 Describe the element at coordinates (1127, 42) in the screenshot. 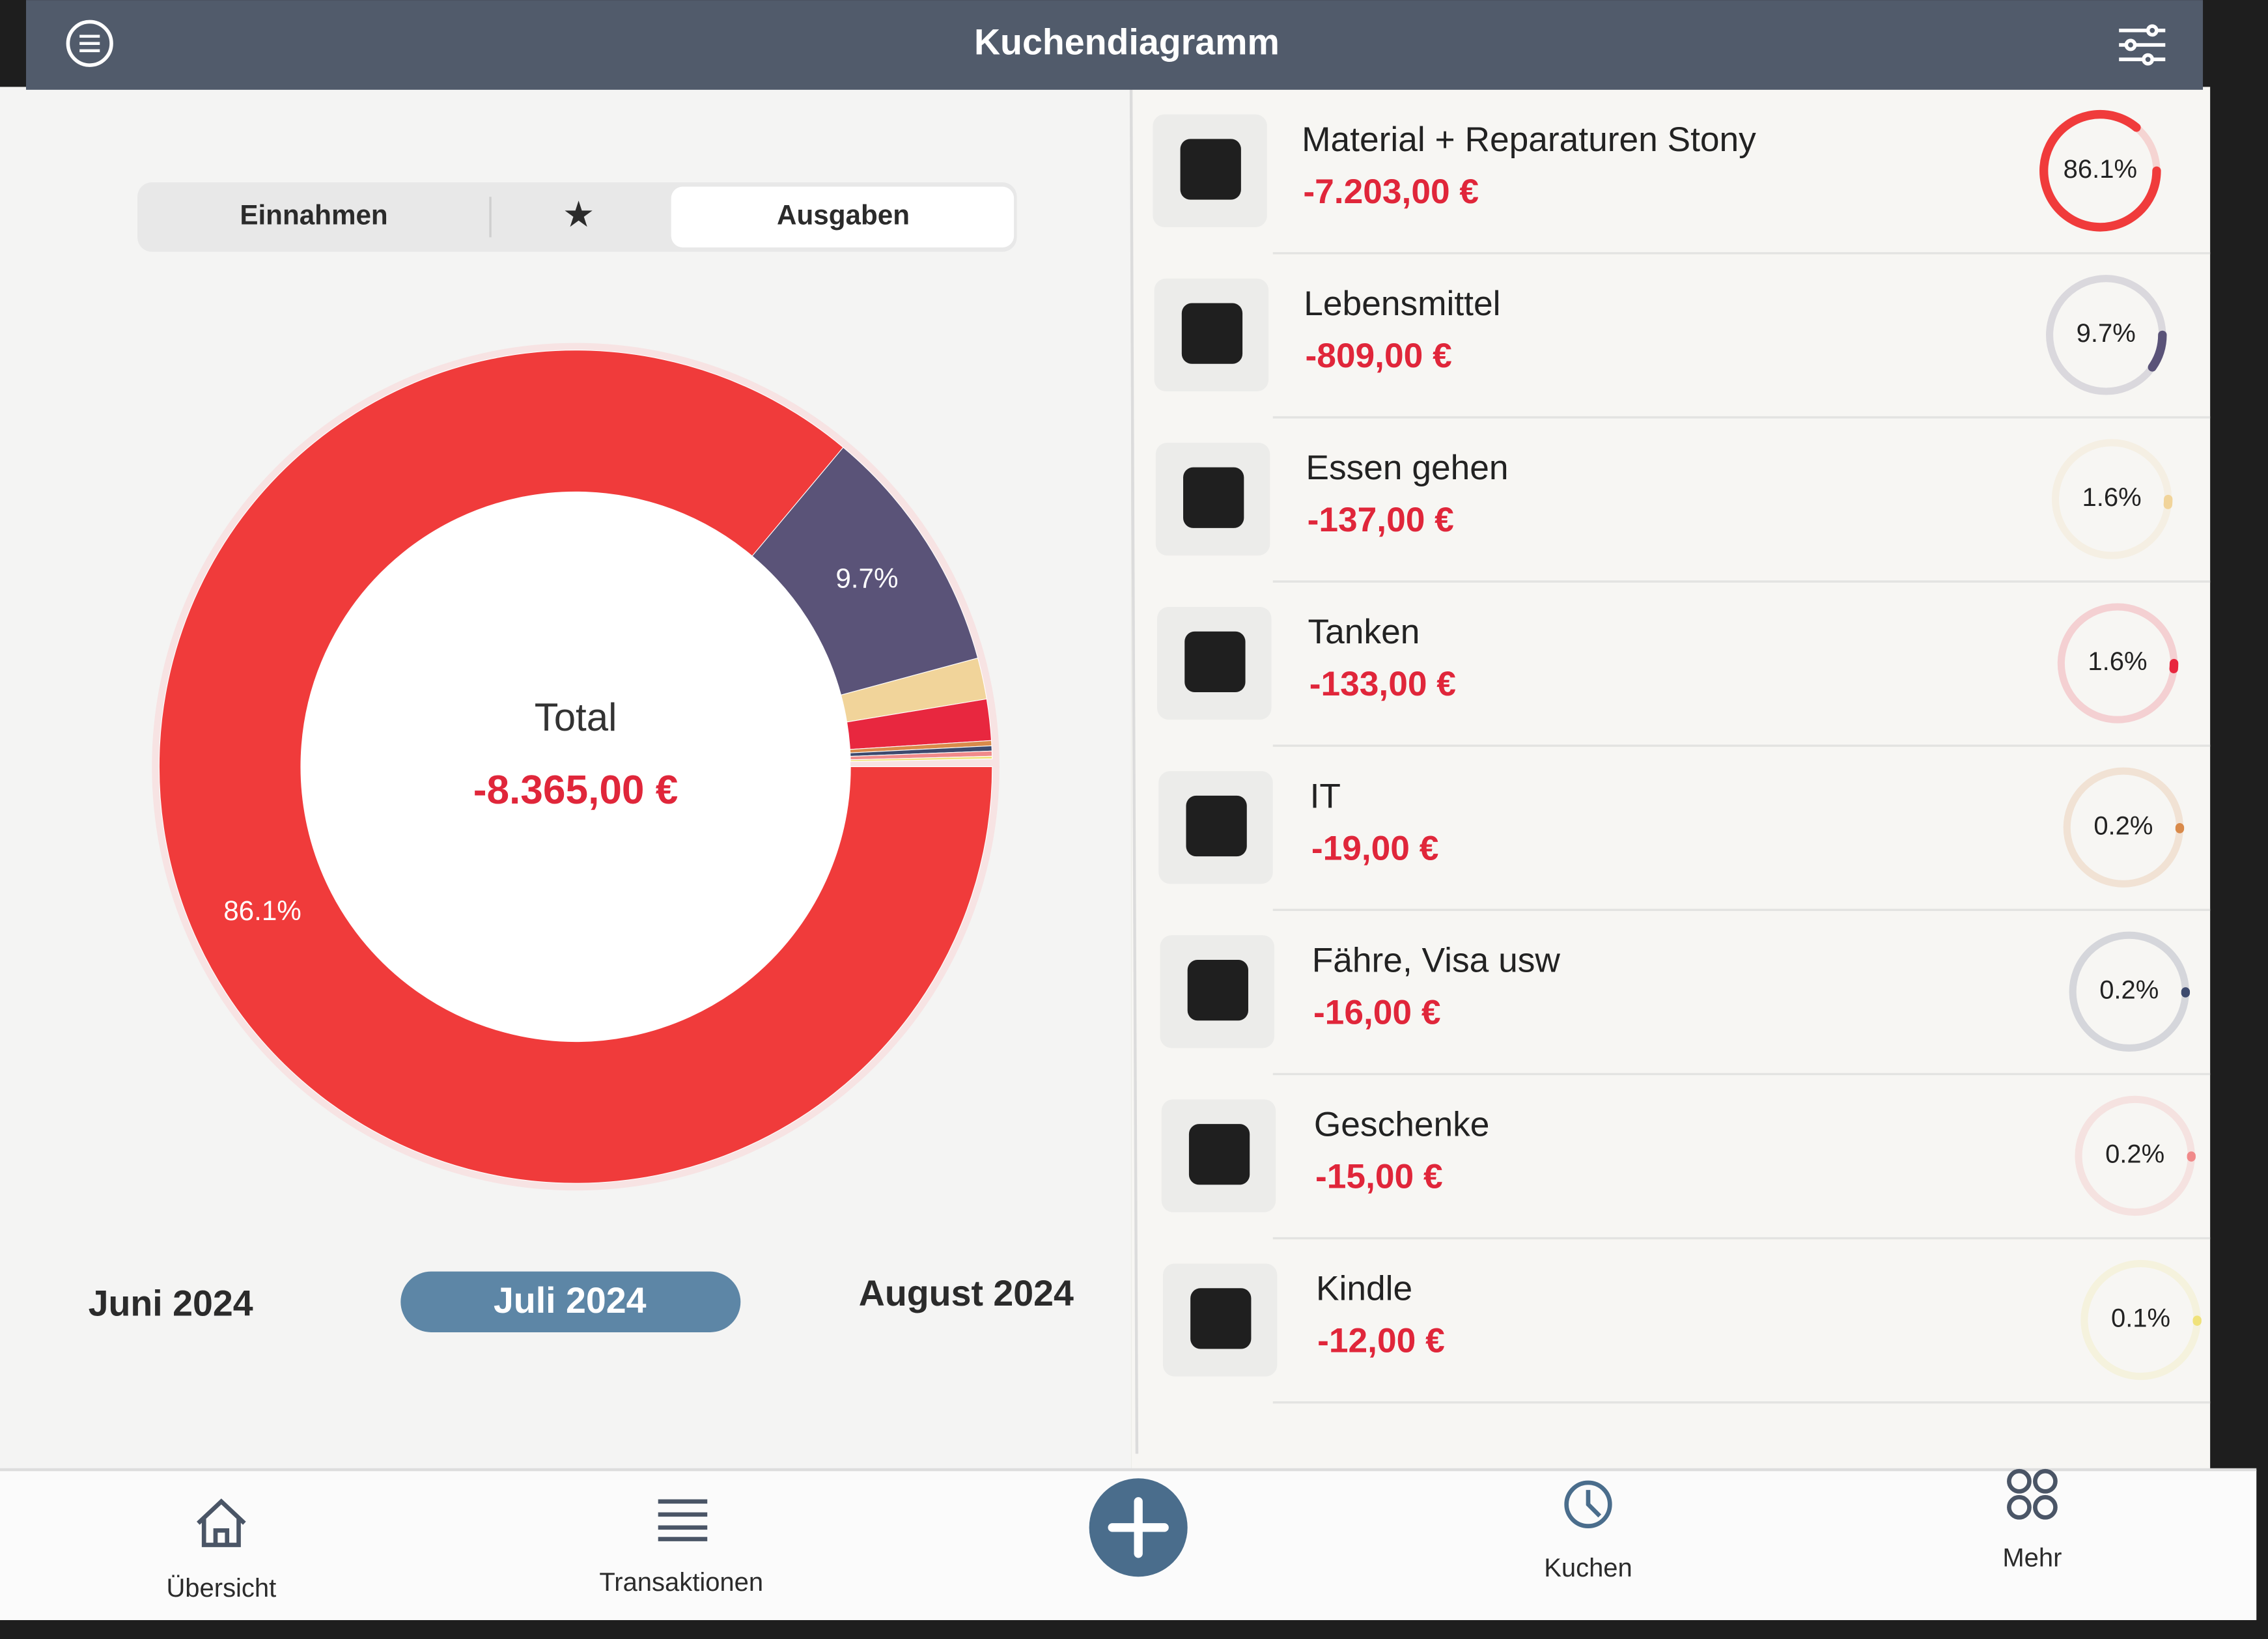

I see `header-title: Kuchendiagramm` at that location.